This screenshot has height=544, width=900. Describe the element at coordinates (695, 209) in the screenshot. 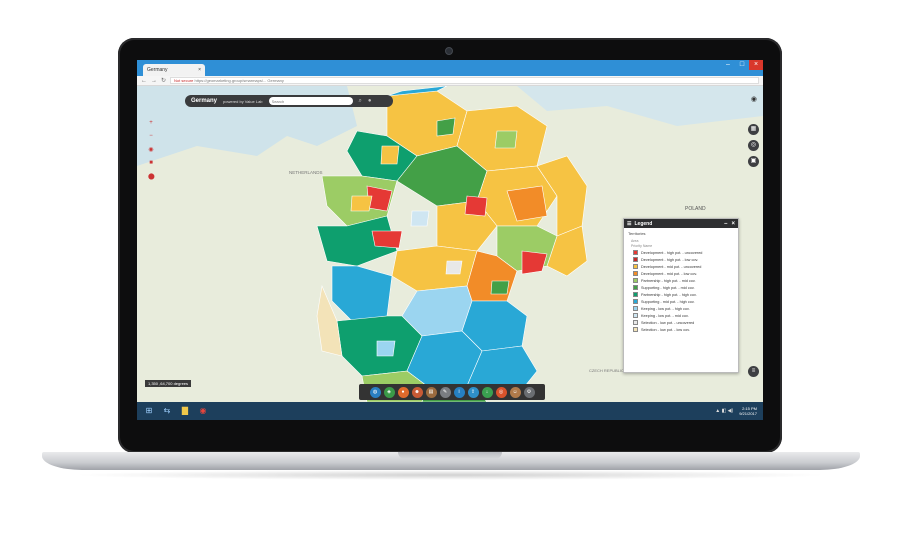

I see `map-label-poland: POLAND` at that location.